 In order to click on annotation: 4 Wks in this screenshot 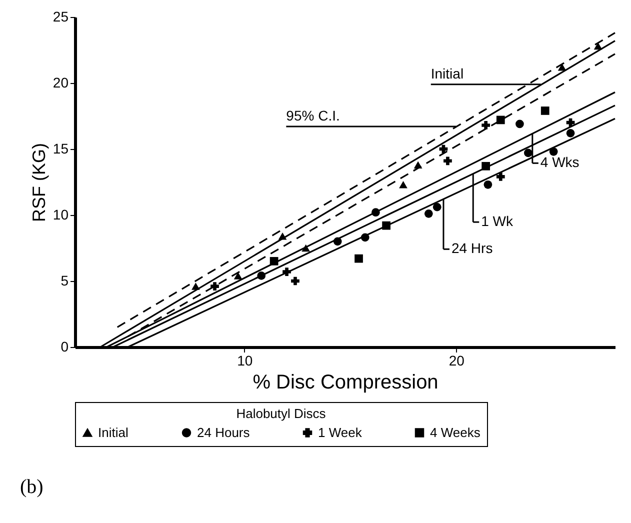, I will do `click(560, 162)`.